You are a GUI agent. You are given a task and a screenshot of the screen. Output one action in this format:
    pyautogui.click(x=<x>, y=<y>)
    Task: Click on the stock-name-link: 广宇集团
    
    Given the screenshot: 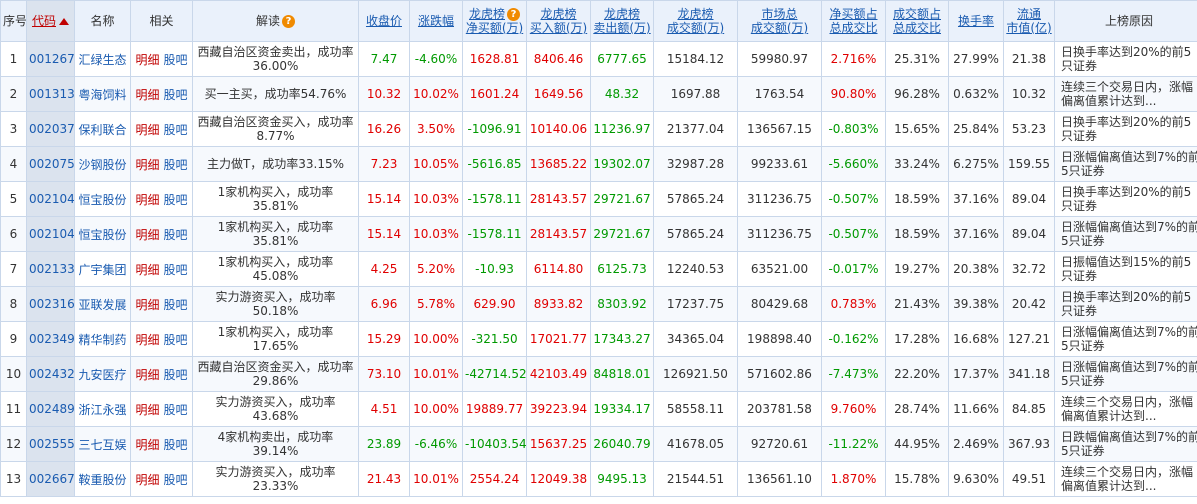 What is the action you would take?
    pyautogui.click(x=102, y=269)
    